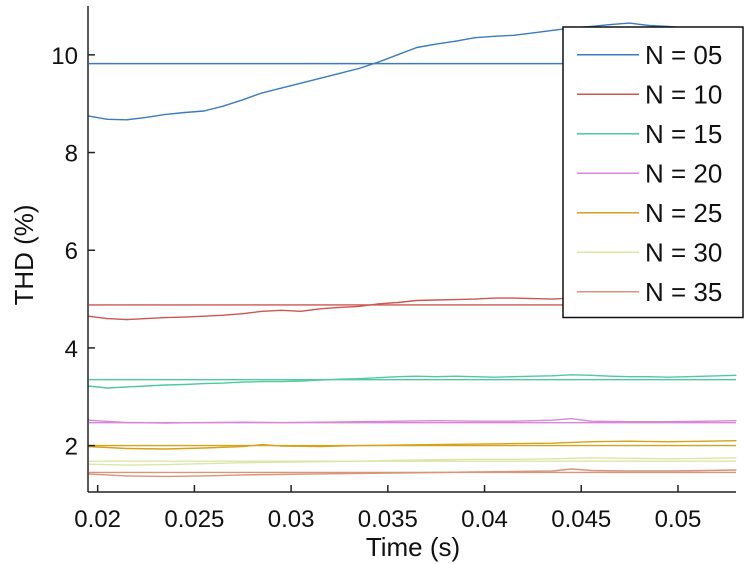 This screenshot has height=564, width=748. What do you see at coordinates (653, 172) in the screenshot?
I see `legend-box` at bounding box center [653, 172].